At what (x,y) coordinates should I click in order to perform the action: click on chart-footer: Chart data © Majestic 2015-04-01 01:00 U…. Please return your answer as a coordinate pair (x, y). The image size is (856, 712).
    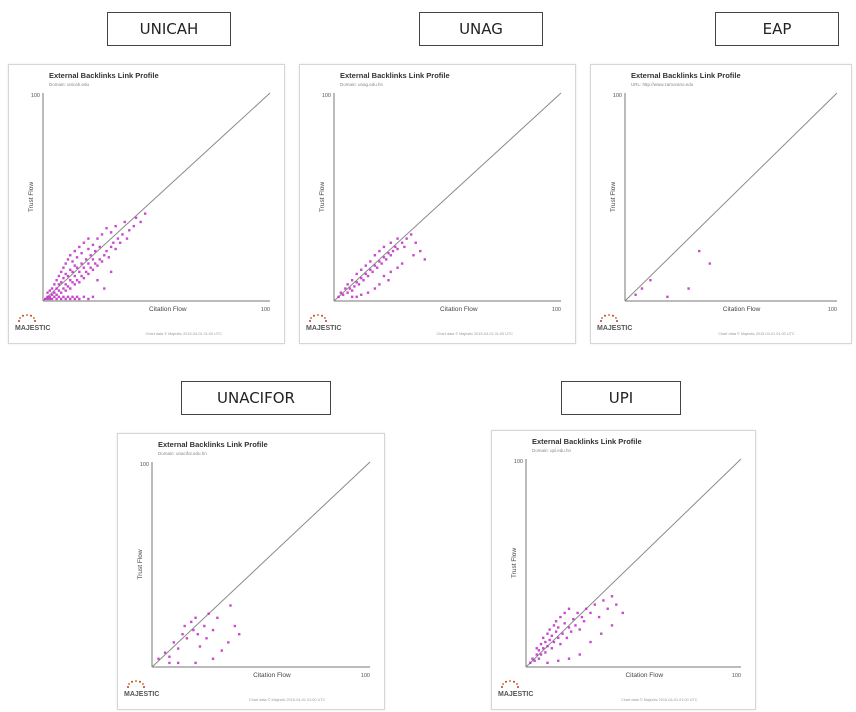
    Looking at the image, I should click on (475, 334).